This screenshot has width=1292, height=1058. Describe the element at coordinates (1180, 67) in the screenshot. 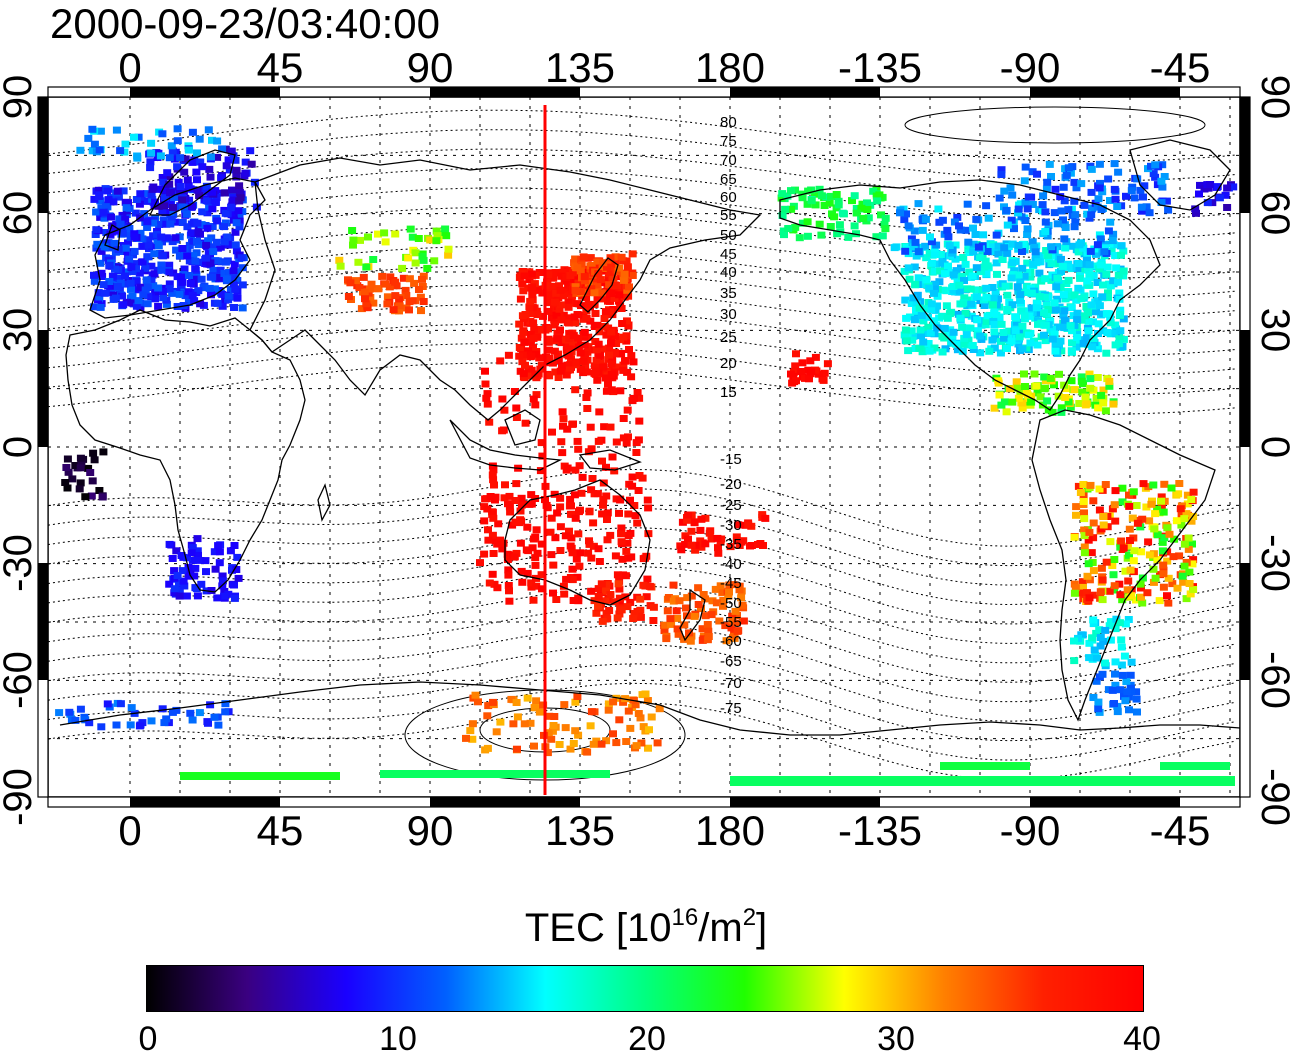

I see `top-longitude-label: -45` at that location.